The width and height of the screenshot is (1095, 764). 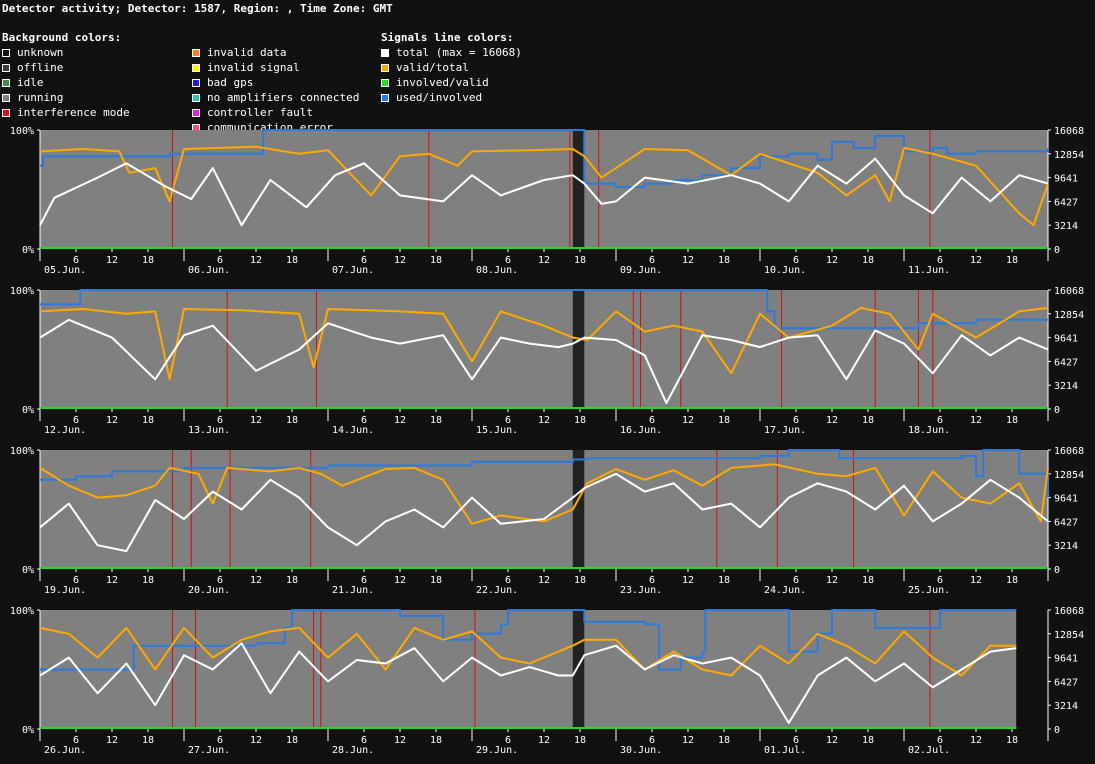 I want to click on legend-item-valid-total: valid/total, so click(x=451, y=67).